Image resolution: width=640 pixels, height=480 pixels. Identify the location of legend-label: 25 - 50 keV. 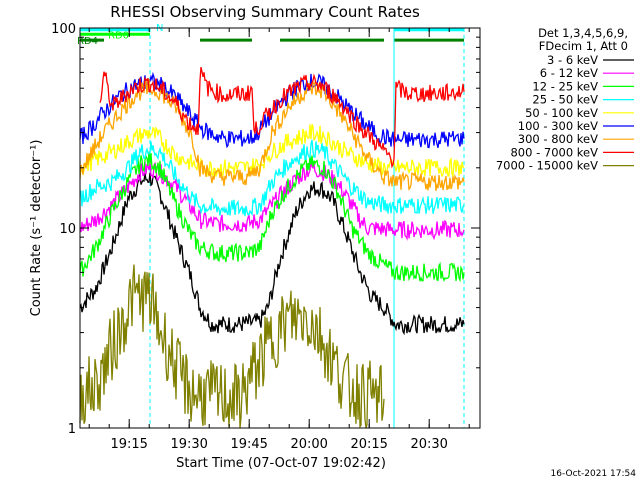
(565, 100).